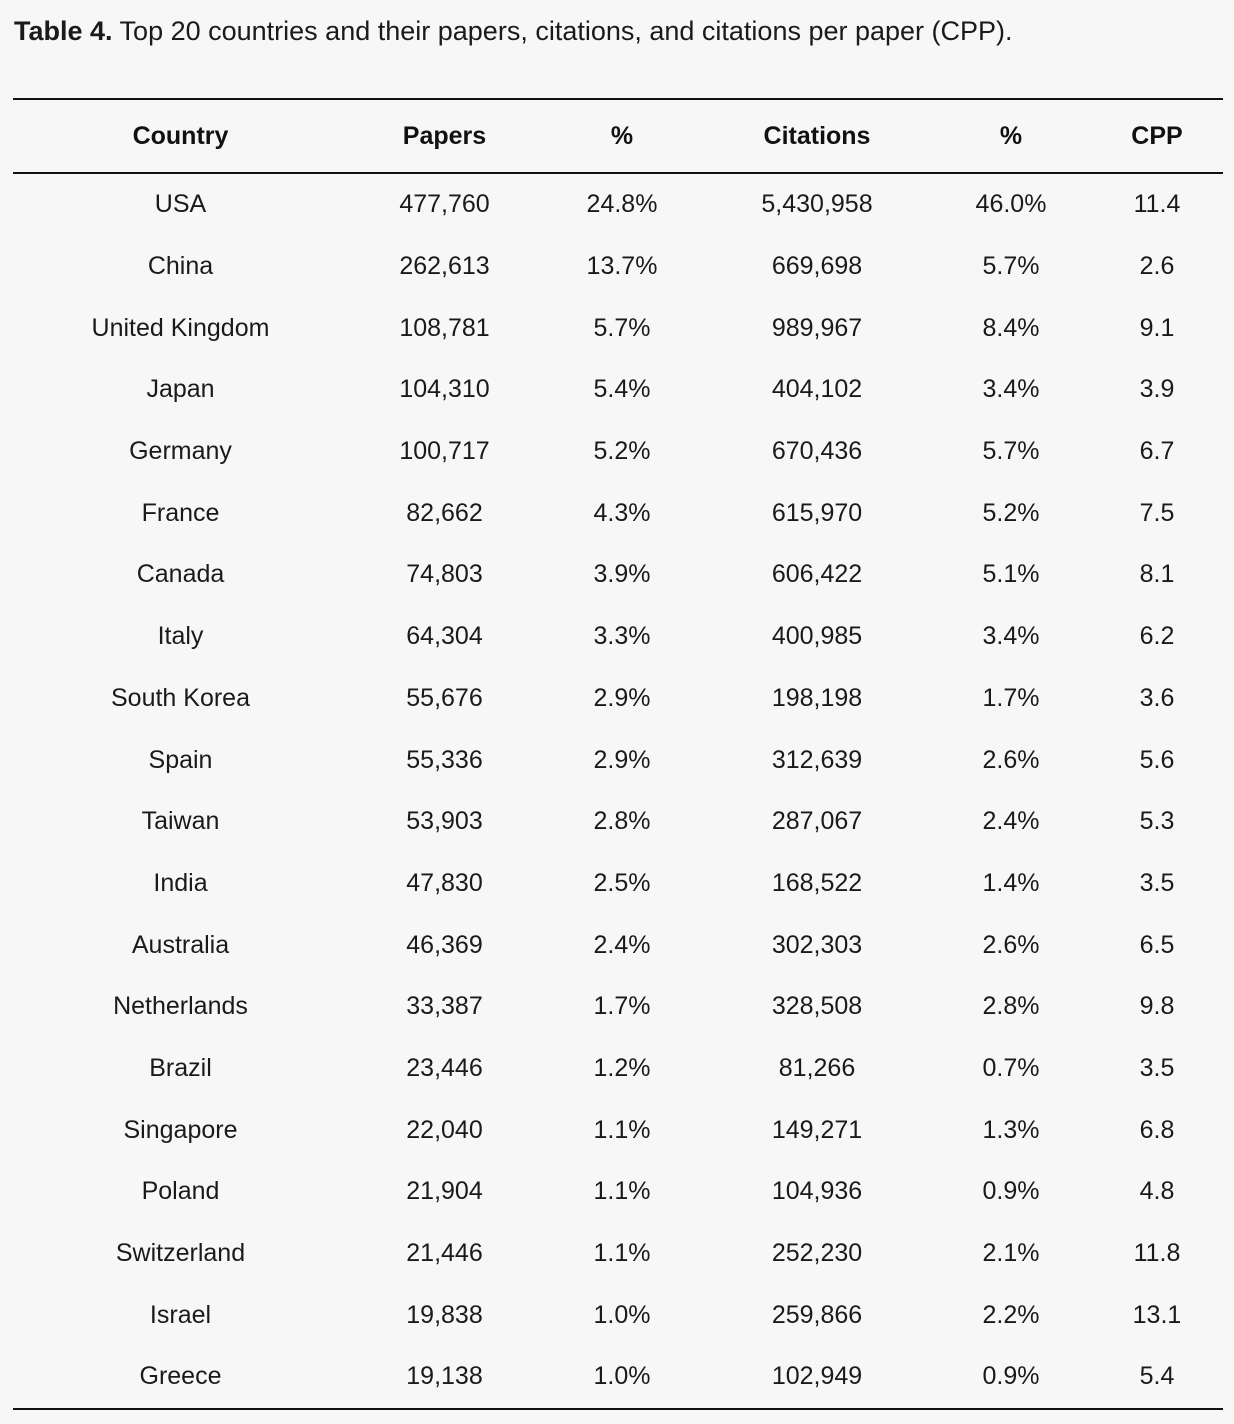 This screenshot has width=1234, height=1424. What do you see at coordinates (1157, 574) in the screenshot?
I see `cell-cpp: 8.1` at bounding box center [1157, 574].